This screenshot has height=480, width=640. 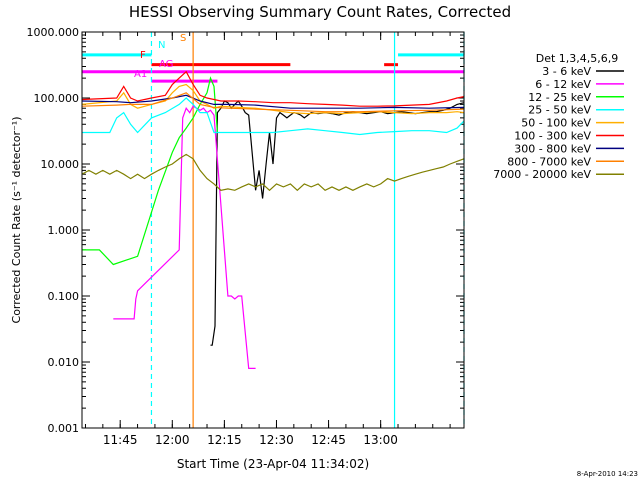 What do you see at coordinates (380, 440) in the screenshot?
I see `x-tick-label: 13:00` at bounding box center [380, 440].